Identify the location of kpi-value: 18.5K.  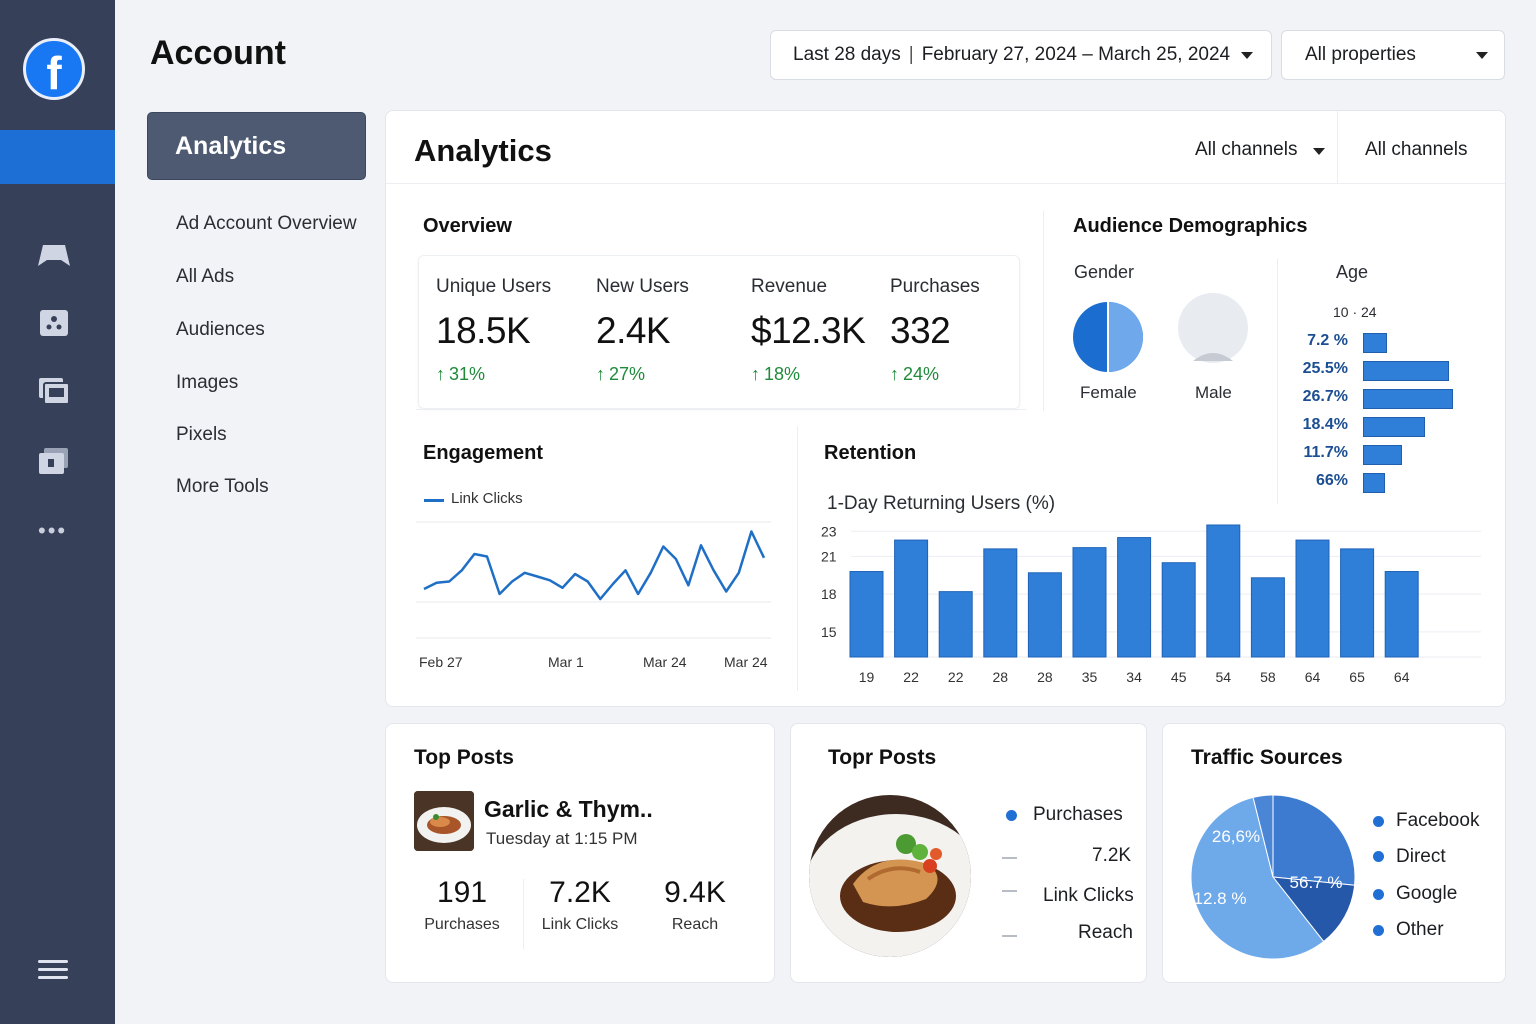
(483, 330).